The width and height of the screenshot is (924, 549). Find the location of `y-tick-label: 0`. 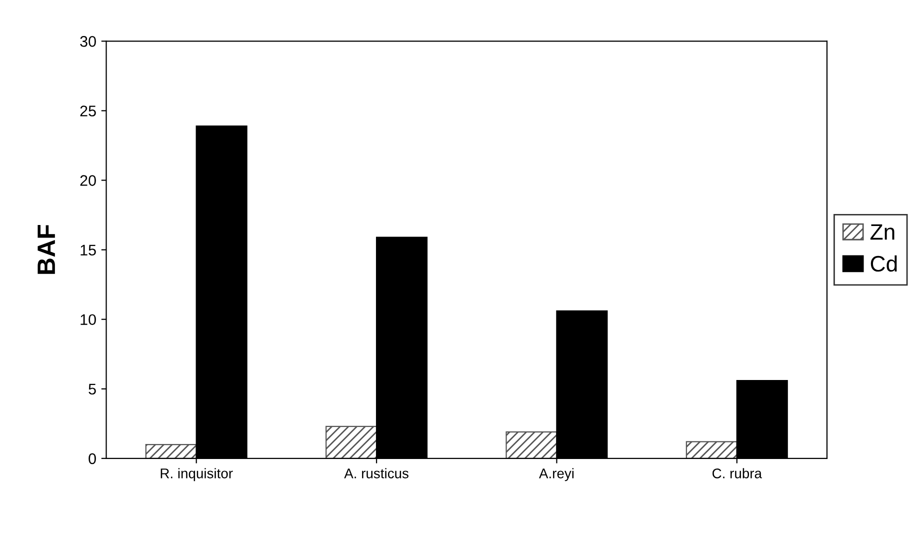

y-tick-label: 0 is located at coordinates (92, 458).